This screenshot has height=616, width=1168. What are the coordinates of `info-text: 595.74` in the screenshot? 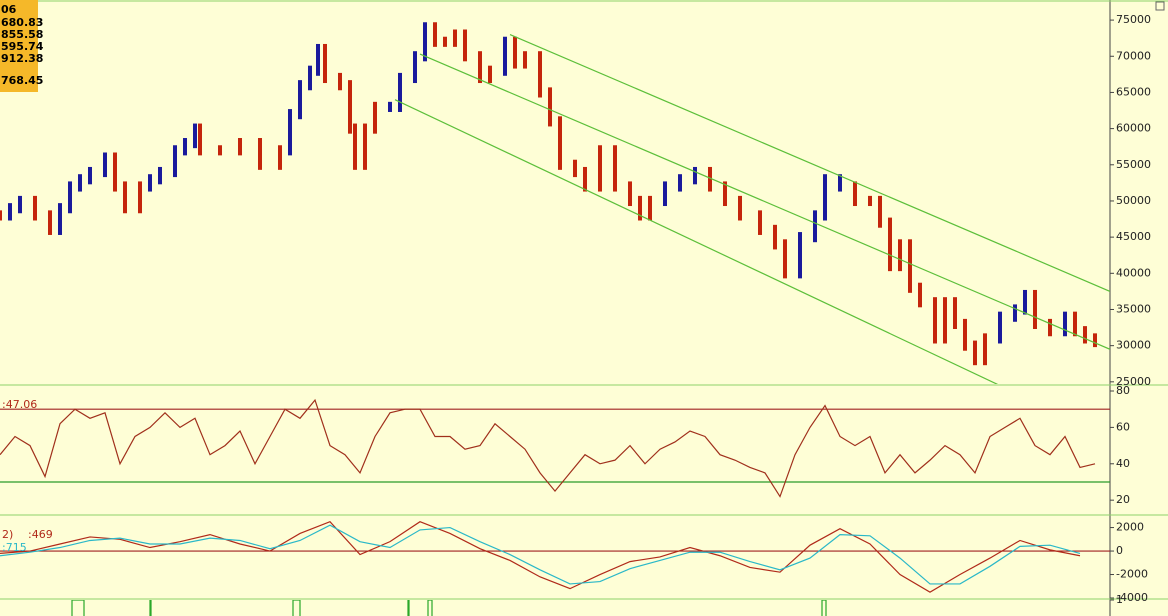 It's located at (22, 46).